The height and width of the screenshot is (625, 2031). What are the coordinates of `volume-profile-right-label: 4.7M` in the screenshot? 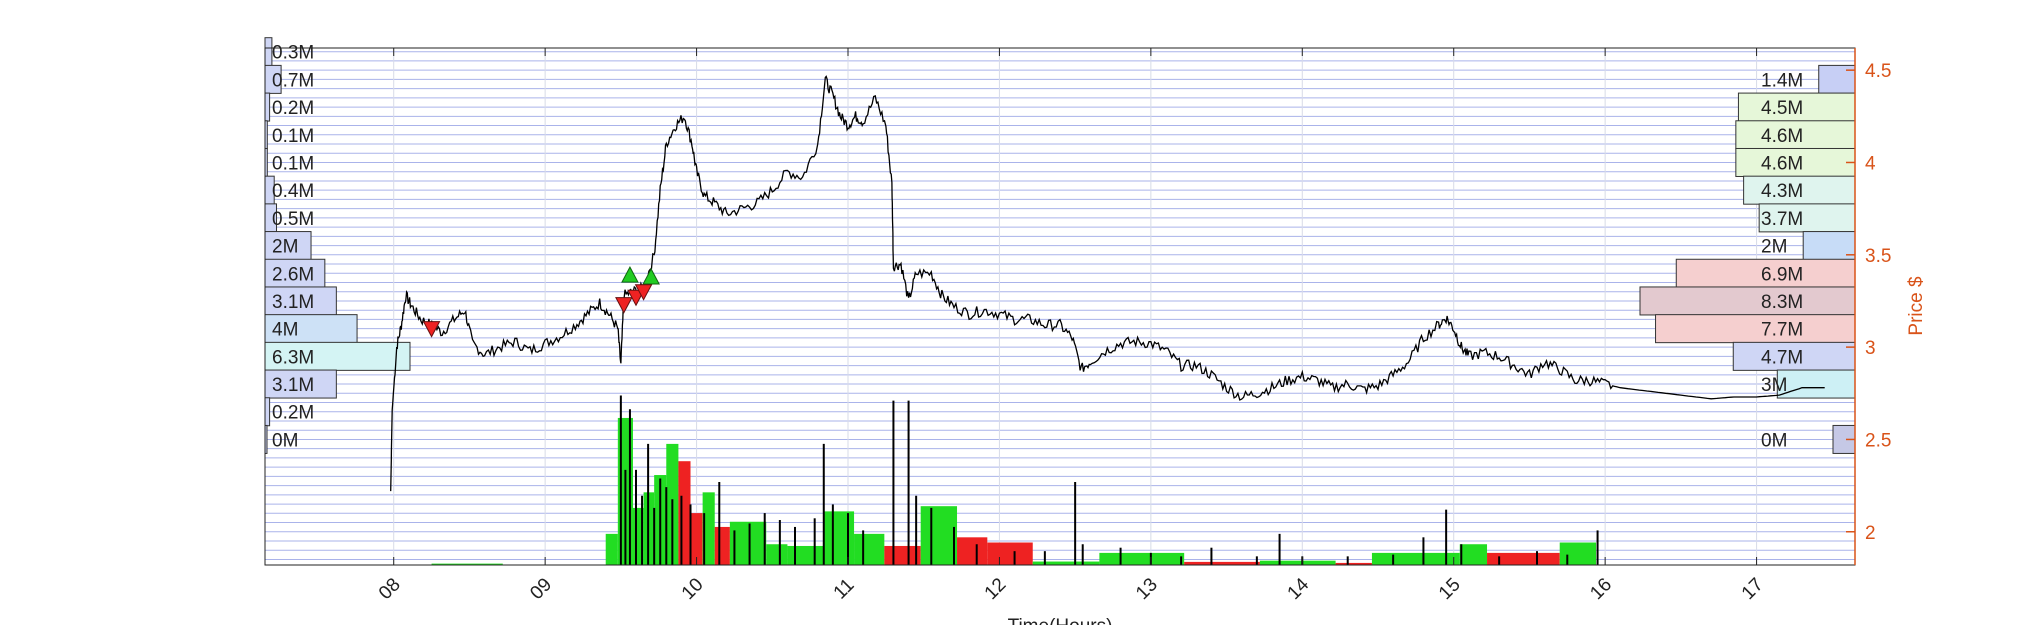 It's located at (1782, 357).